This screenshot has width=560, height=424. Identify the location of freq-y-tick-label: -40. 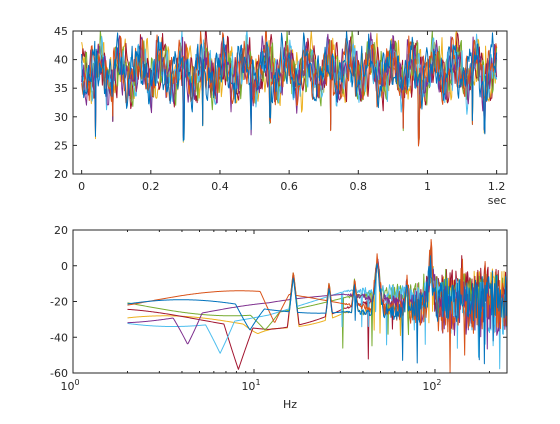
(59, 337).